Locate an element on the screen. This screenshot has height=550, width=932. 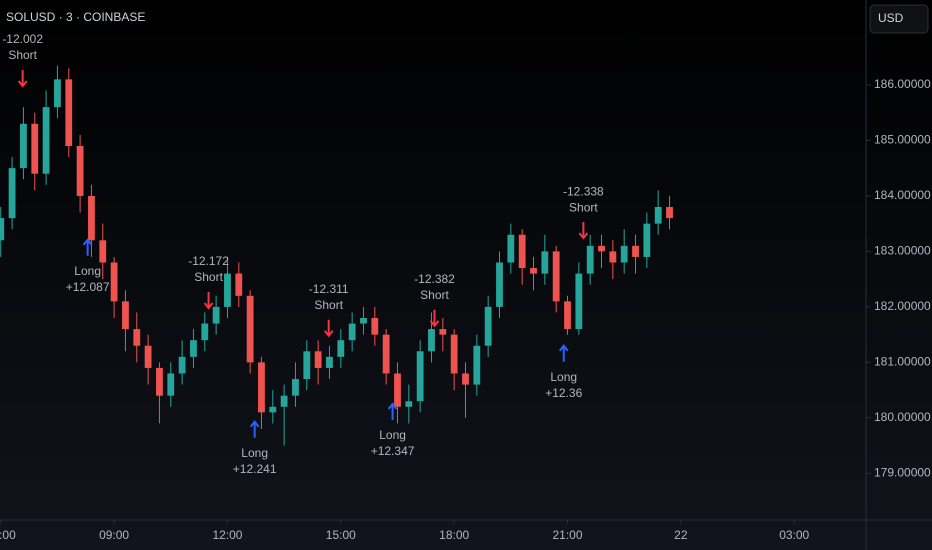
currency-label: USD is located at coordinates (891, 18).